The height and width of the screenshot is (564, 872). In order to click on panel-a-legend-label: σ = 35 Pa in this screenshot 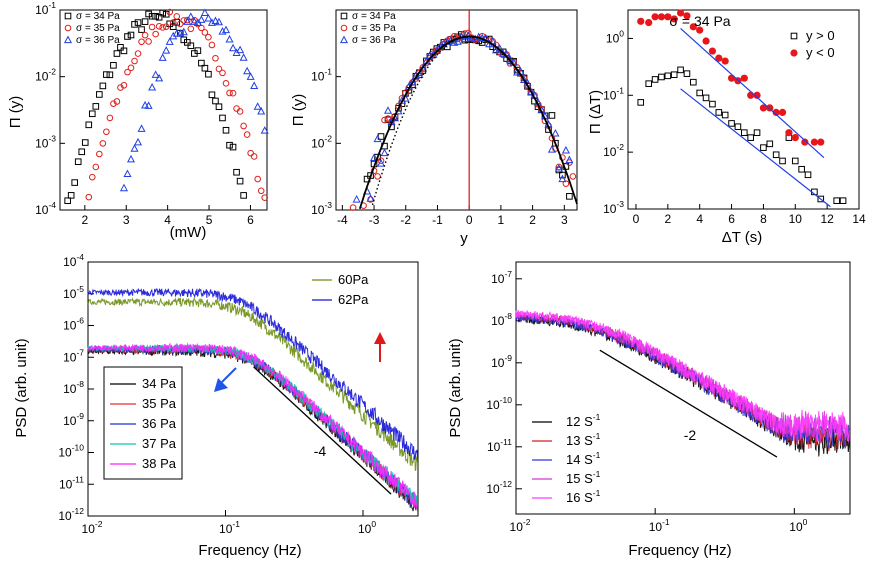, I will do `click(98, 28)`.